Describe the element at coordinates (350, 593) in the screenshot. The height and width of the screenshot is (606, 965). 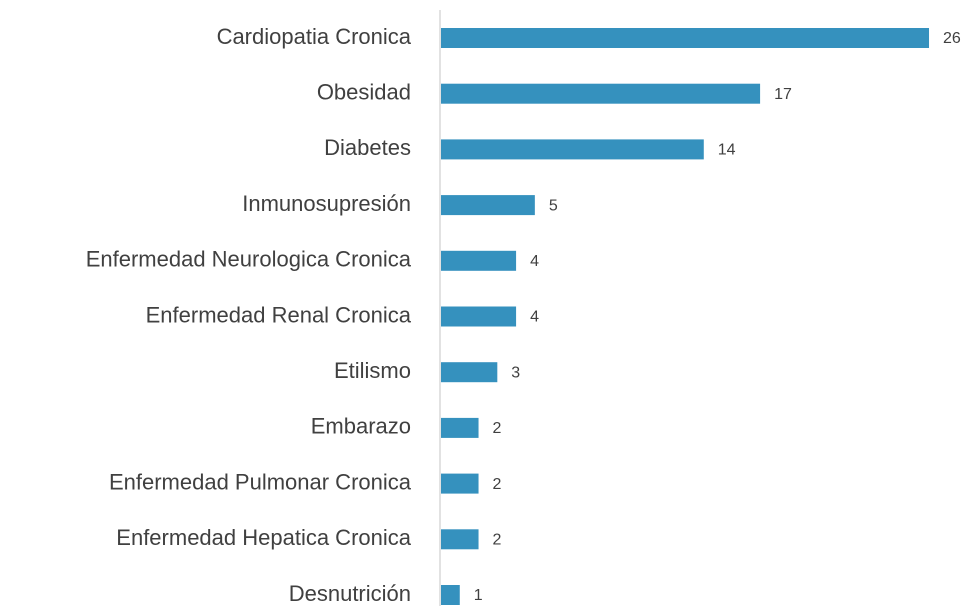
I see `category-label: Desnutrición` at that location.